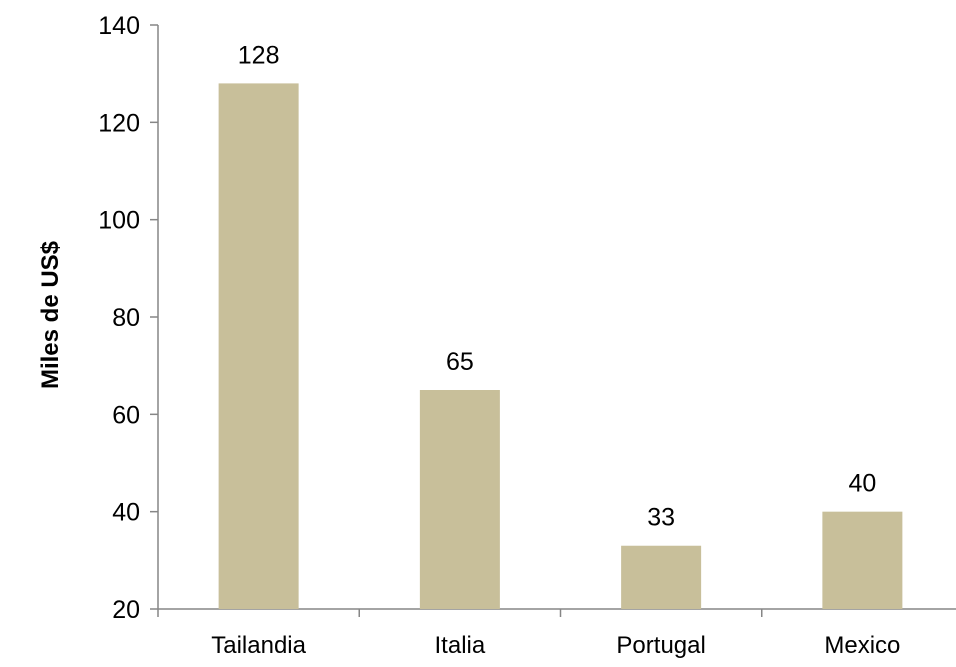 This screenshot has width=956, height=667. Describe the element at coordinates (259, 346) in the screenshot. I see `bar-tailandia` at that location.